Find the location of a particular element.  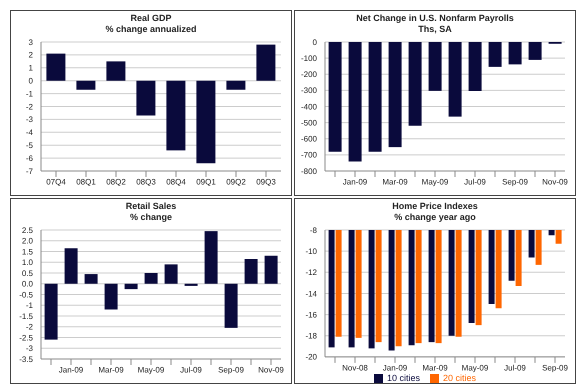

chart-title: Real GDP is located at coordinates (150, 18).